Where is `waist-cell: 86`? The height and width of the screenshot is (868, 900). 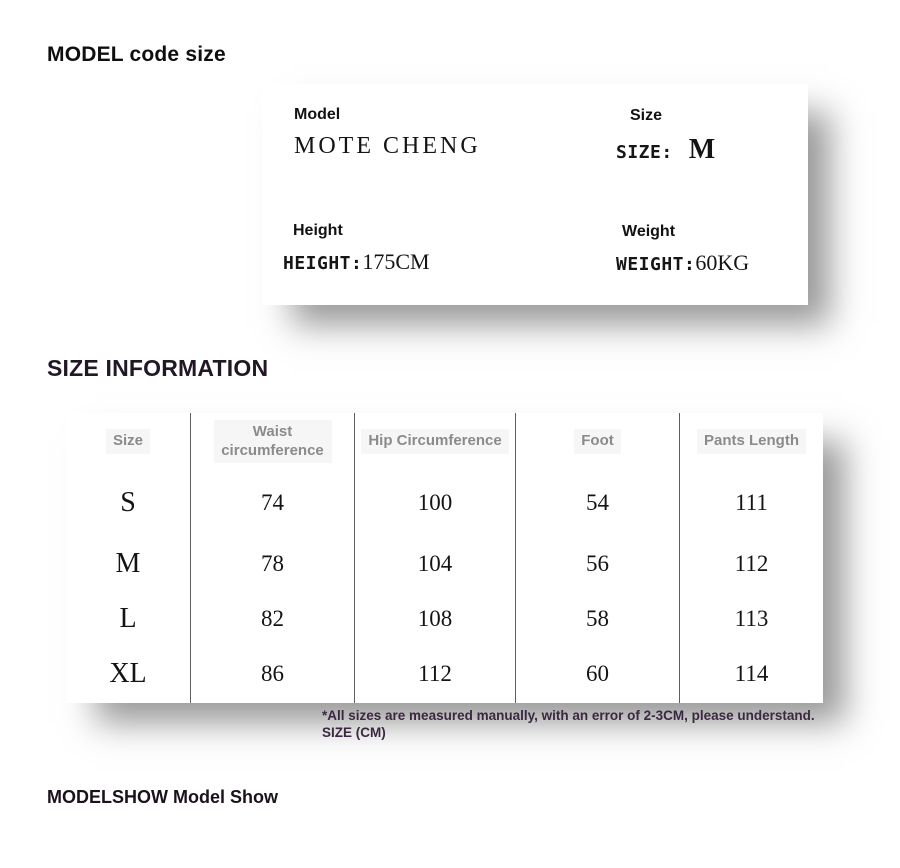
waist-cell: 86 is located at coordinates (272, 673).